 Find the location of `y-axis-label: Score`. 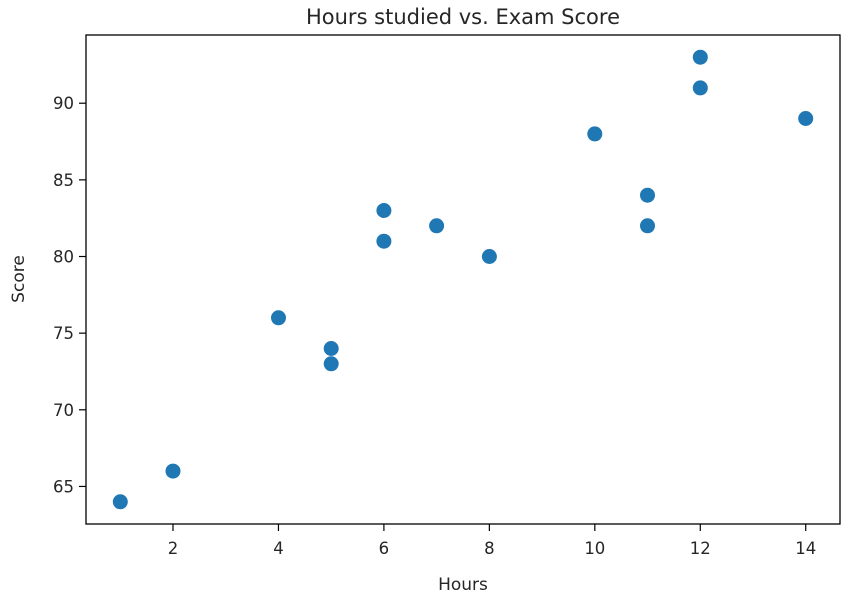

y-axis-label: Score is located at coordinates (19, 279).